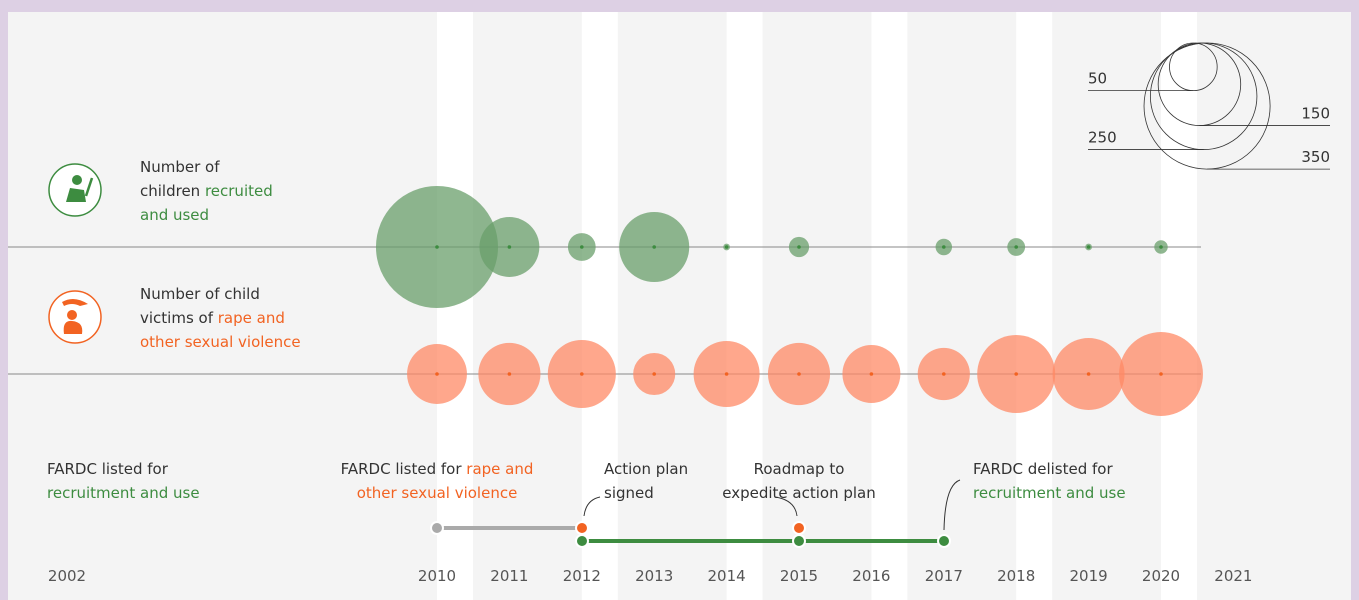  What do you see at coordinates (1016, 576) in the screenshot?
I see `x-tick-label: 2018` at bounding box center [1016, 576].